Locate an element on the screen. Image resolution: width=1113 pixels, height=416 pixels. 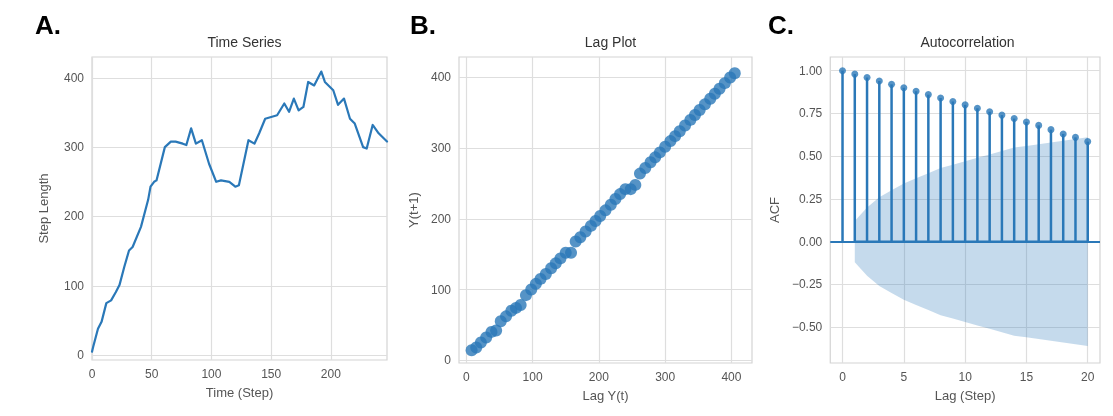
chart-title: Time Series is located at coordinates (244, 42).